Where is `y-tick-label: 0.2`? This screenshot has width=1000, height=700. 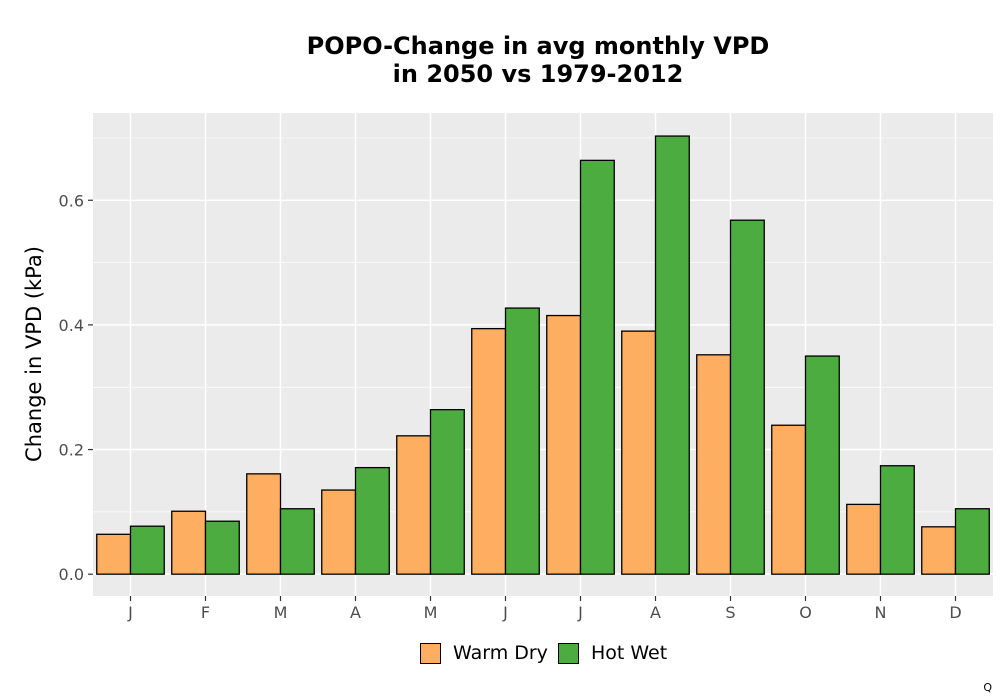 y-tick-label: 0.2 is located at coordinates (71, 450).